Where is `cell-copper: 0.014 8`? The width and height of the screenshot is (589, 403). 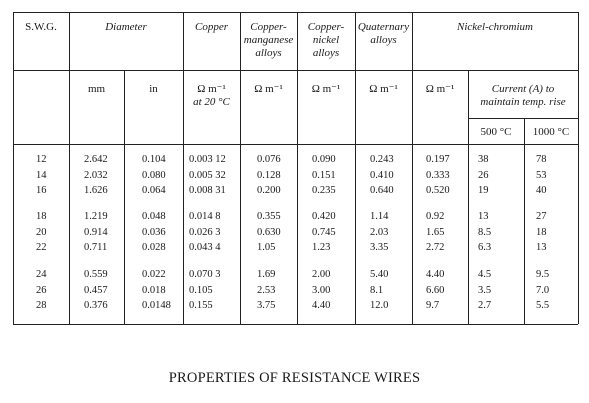
cell-copper: 0.014 8 is located at coordinates (205, 216).